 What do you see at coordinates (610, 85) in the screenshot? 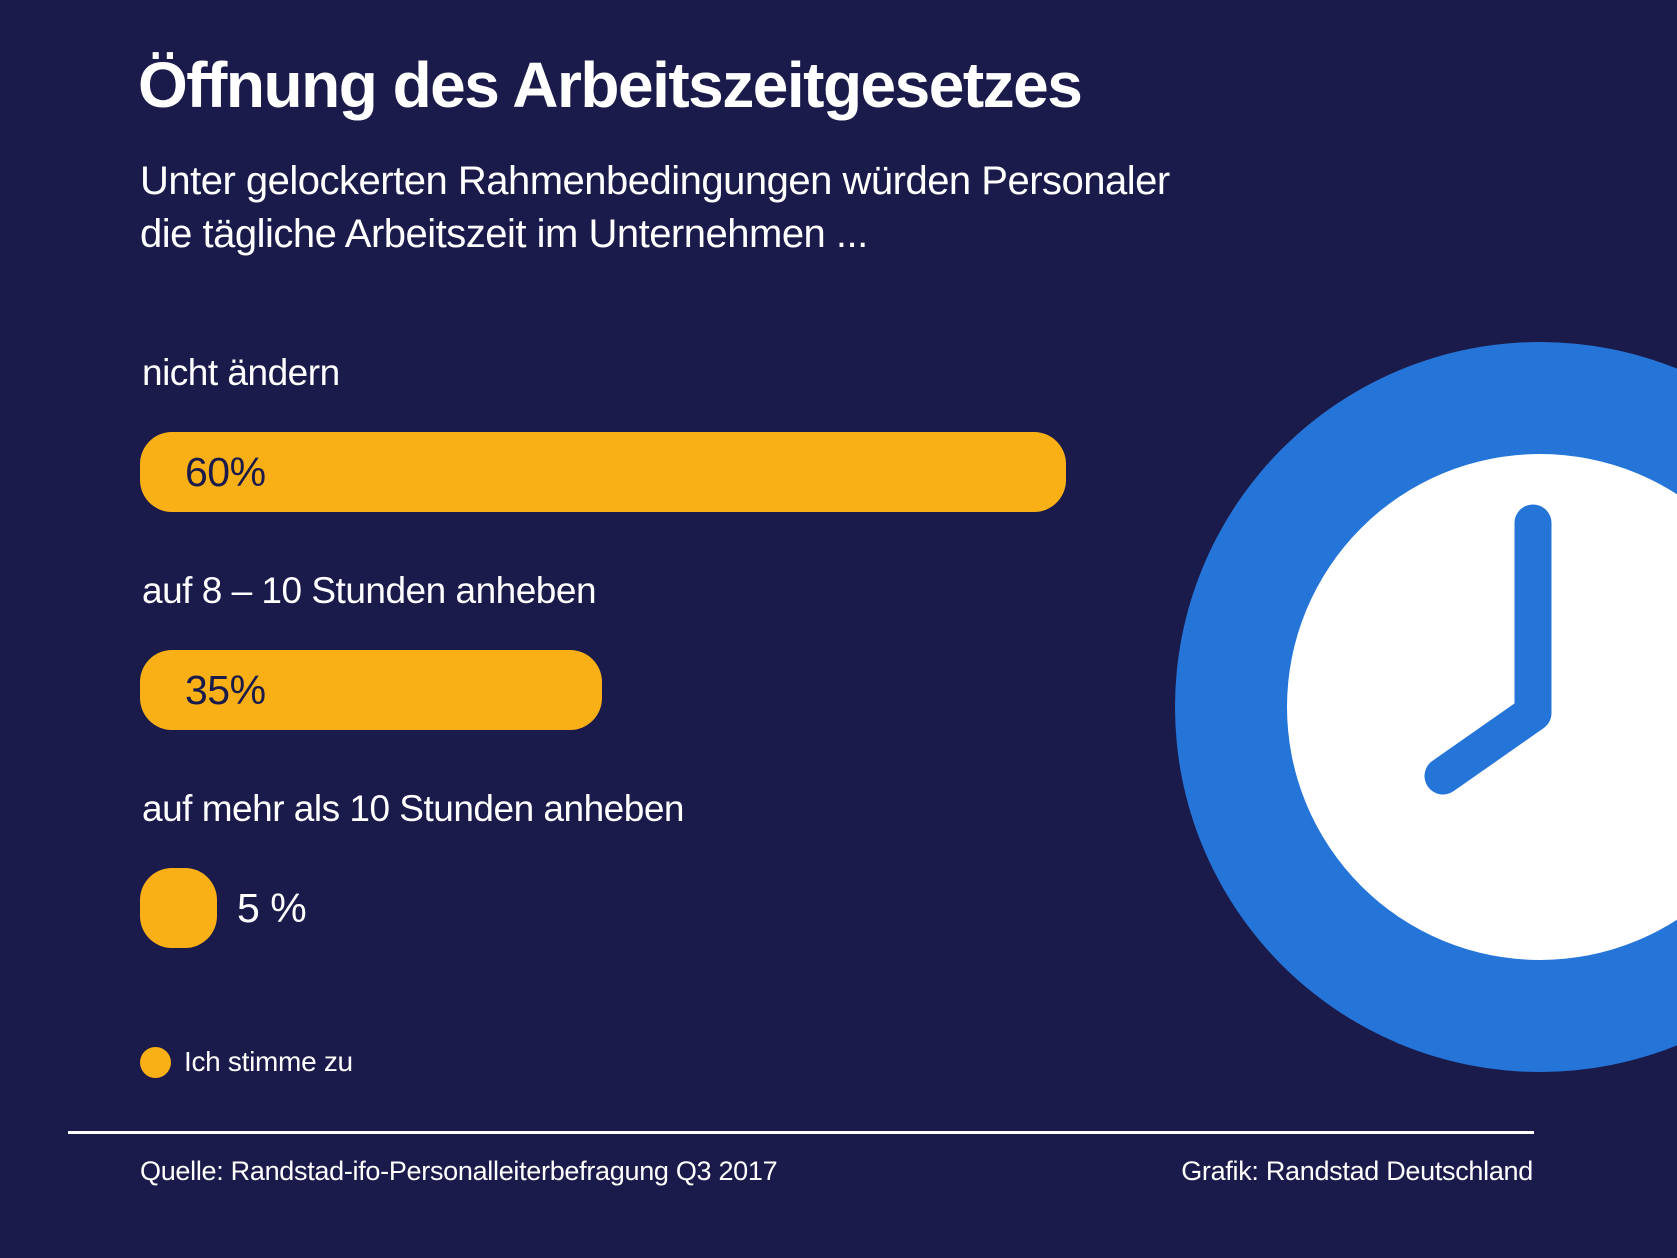
I see `page-title: Öffnung des Arbeitszeitgesetzes` at bounding box center [610, 85].